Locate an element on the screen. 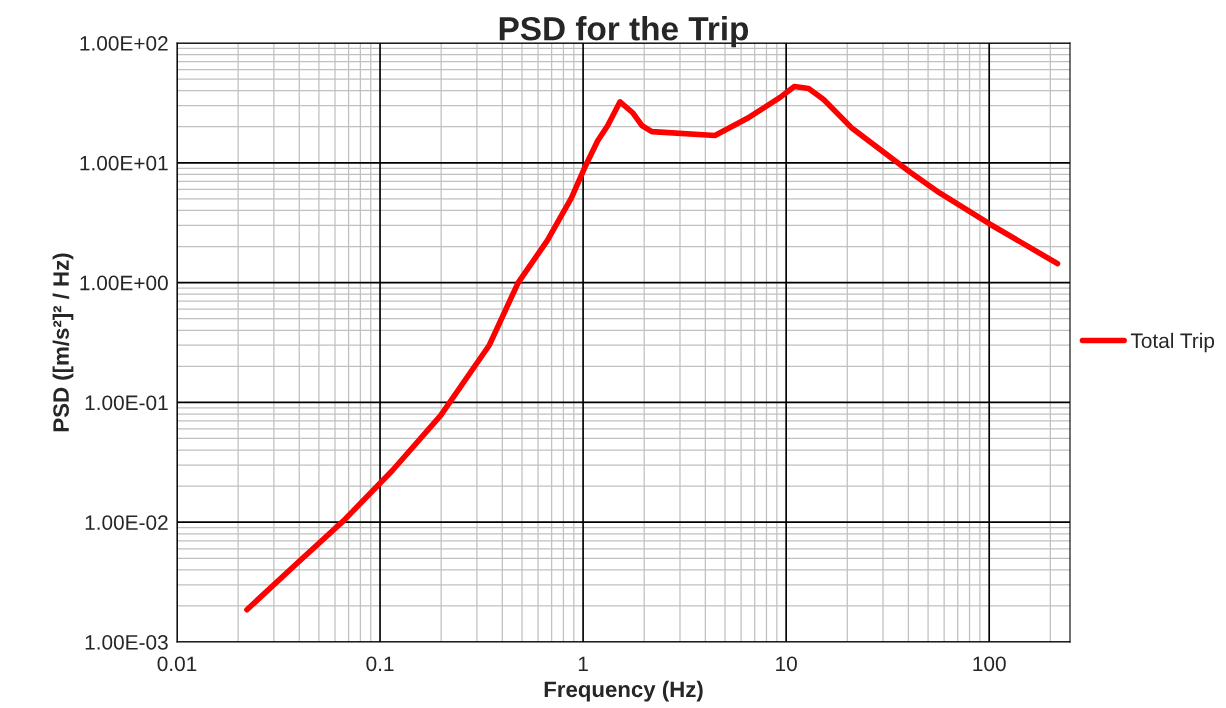  y-tick-label: 1.00E+00 is located at coordinates (124, 283).